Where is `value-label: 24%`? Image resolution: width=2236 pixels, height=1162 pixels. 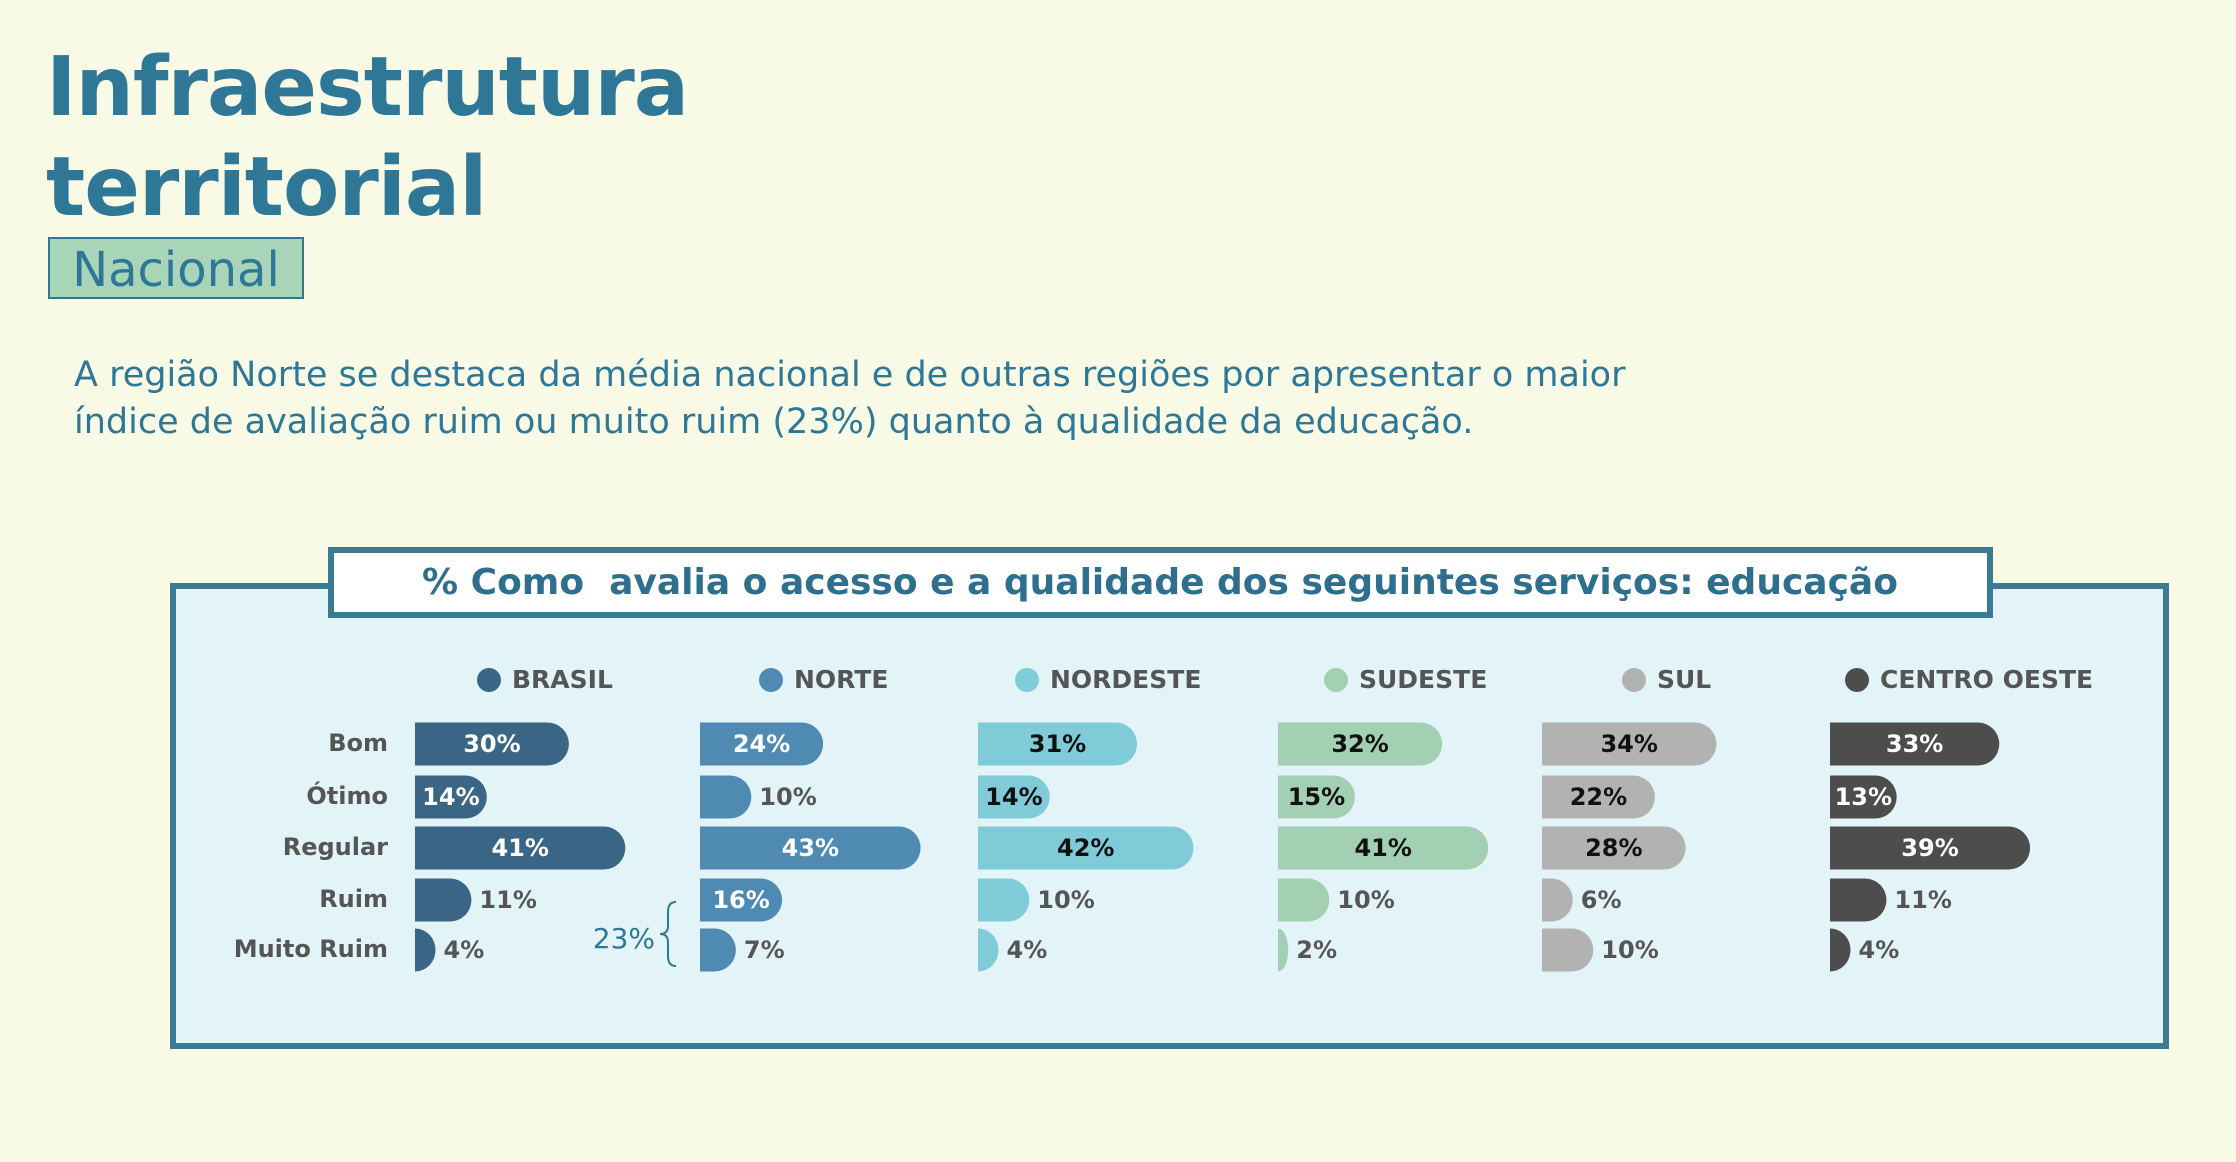 value-label: 24% is located at coordinates (761, 744).